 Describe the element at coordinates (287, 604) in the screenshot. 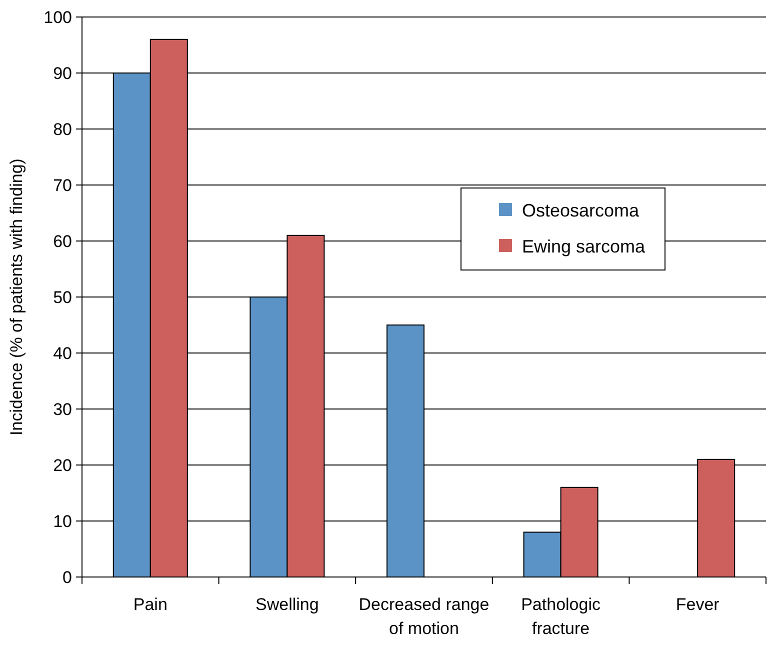

I see `x-tick-label: Swelling` at that location.